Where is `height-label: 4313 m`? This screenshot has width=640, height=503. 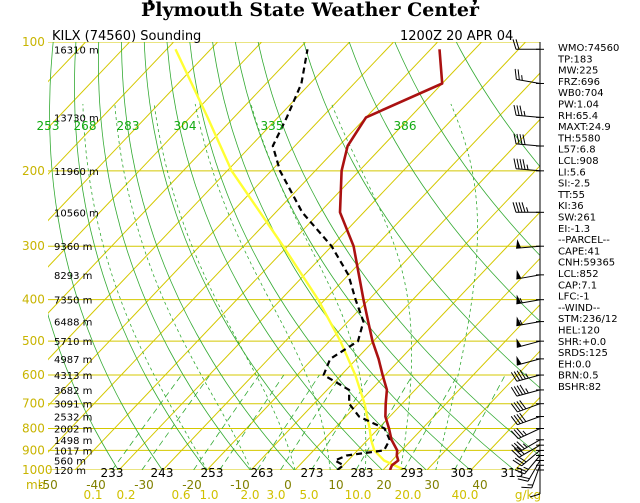
height-label: 4313 m is located at coordinates (73, 376).